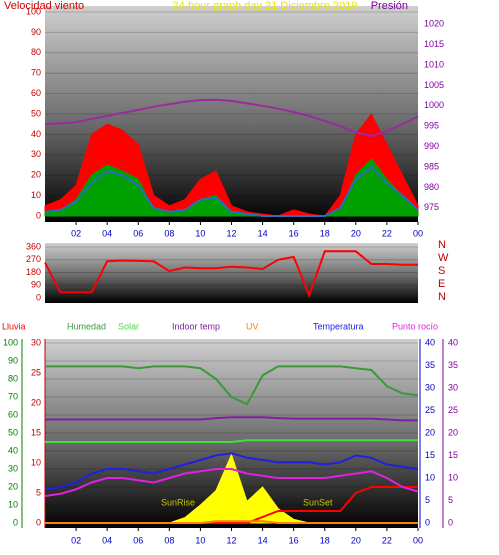 Image resolution: width=499 pixels, height=555 pixels. Describe the element at coordinates (434, 85) in the screenshot. I see `y-tick-label: 1005` at that location.